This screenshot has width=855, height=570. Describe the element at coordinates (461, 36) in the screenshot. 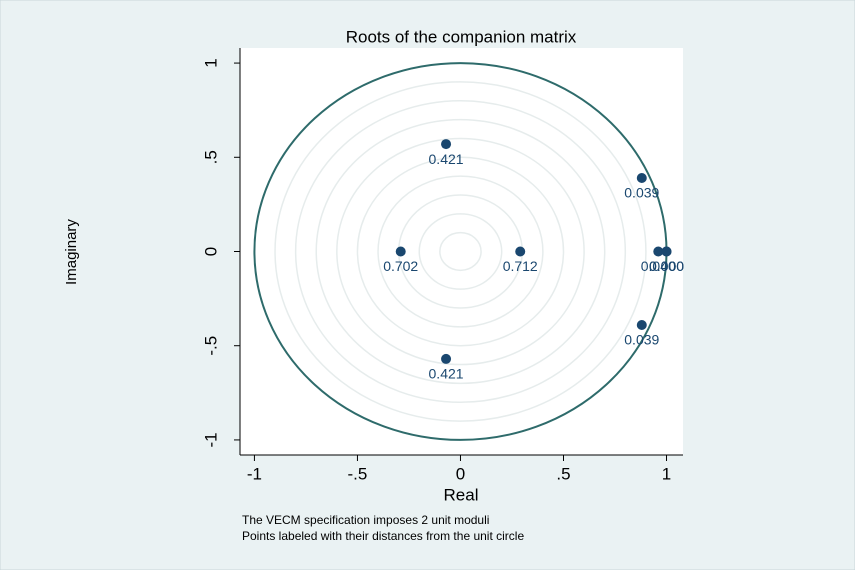

I see `chart-title: Roots of the companion matrix` at that location.